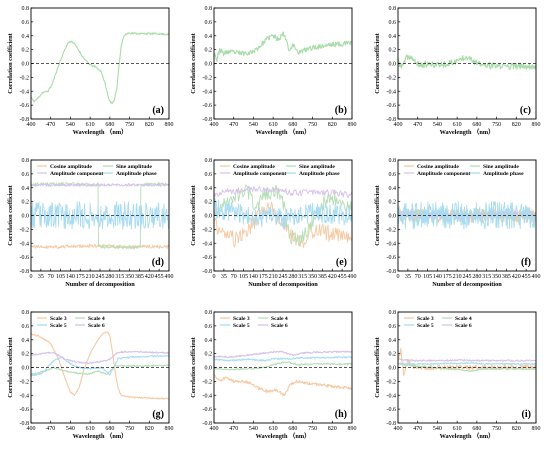  Describe the element at coordinates (158, 262) in the screenshot. I see `panel-label: (d)` at that location.